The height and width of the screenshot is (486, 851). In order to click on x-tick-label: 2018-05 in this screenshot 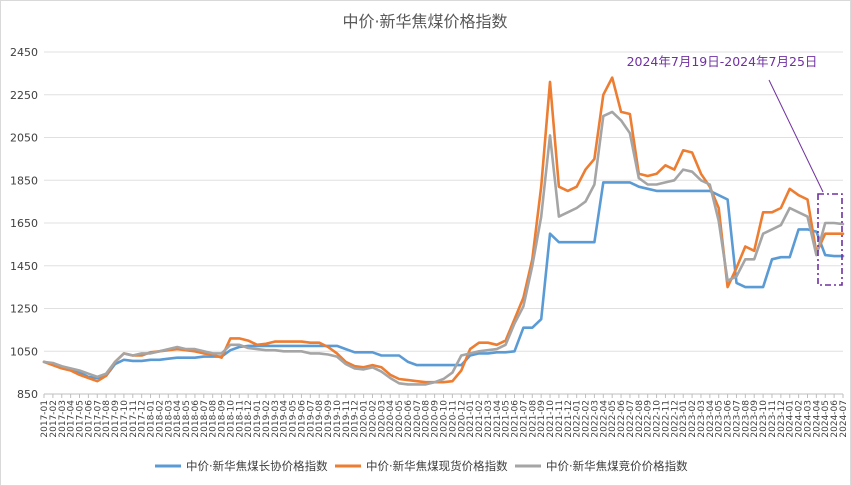, I will do `click(187, 419)`.